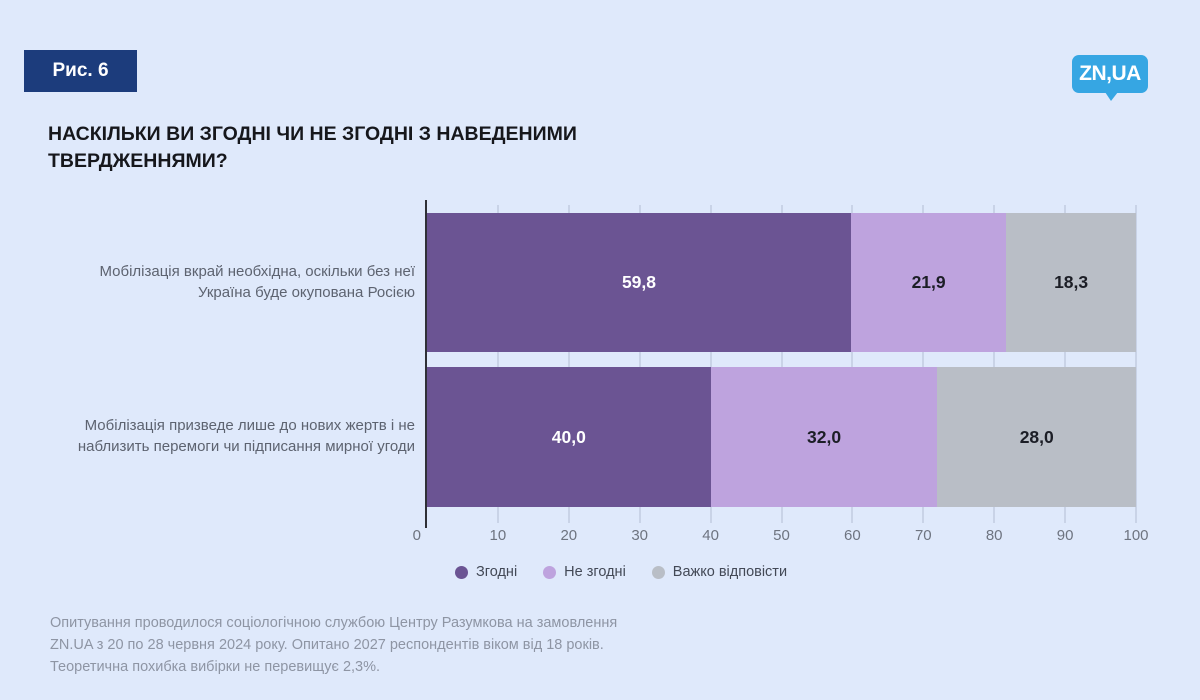 The width and height of the screenshot is (1200, 700). I want to click on bar-2-value-agree: 40,0, so click(568, 436).